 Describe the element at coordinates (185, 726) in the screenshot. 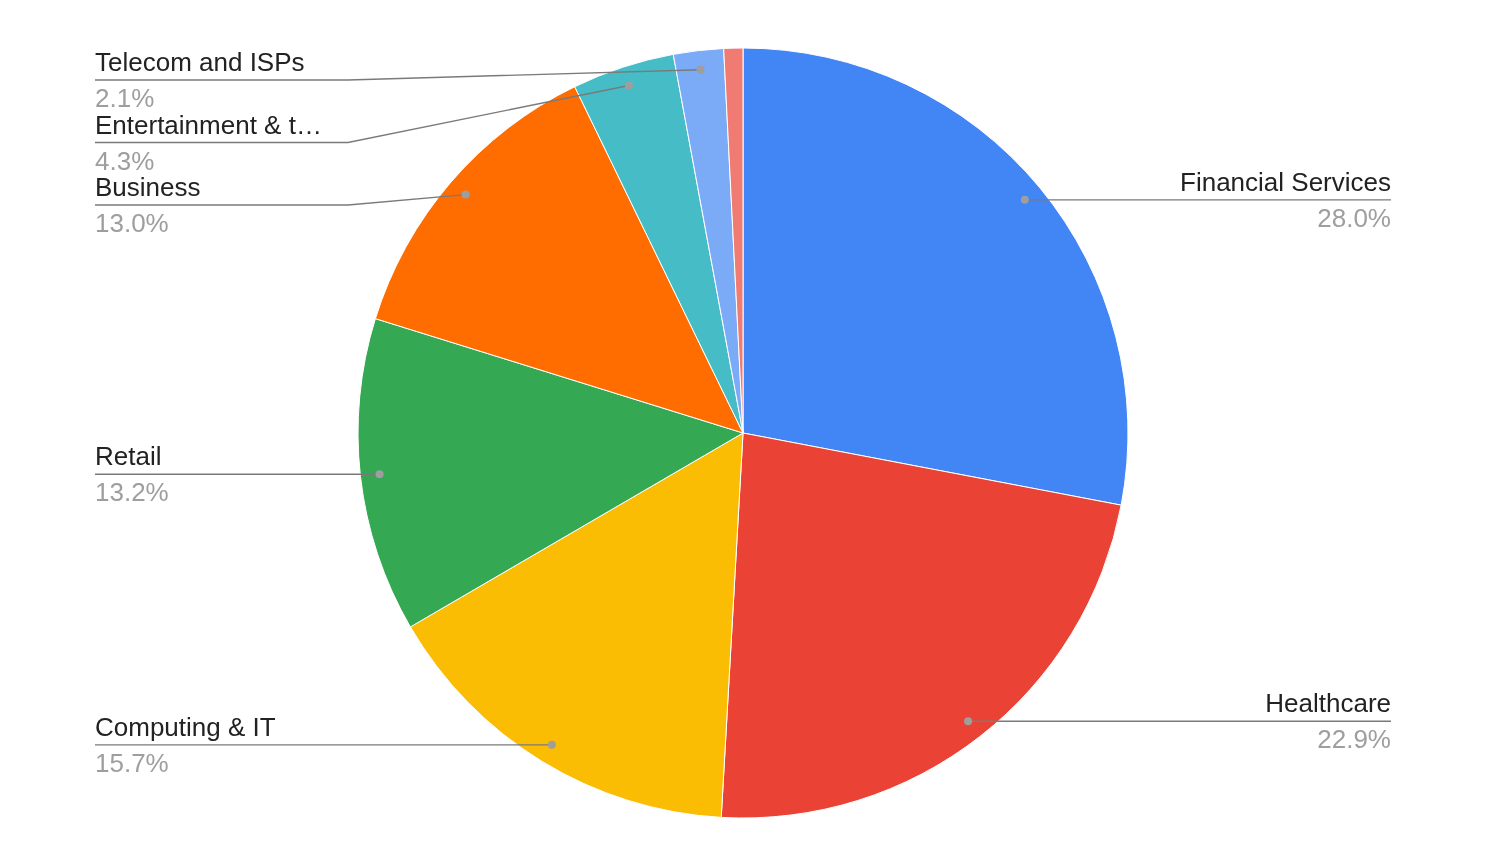

I see `slice-label: Computing & IT` at that location.